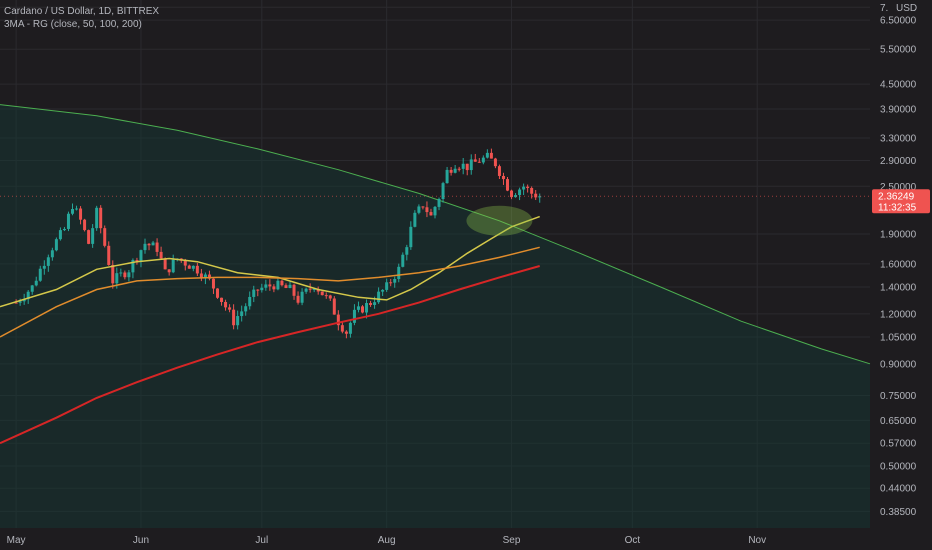  What do you see at coordinates (898, 396) in the screenshot?
I see `y-tick-label: 0.75000` at bounding box center [898, 396].